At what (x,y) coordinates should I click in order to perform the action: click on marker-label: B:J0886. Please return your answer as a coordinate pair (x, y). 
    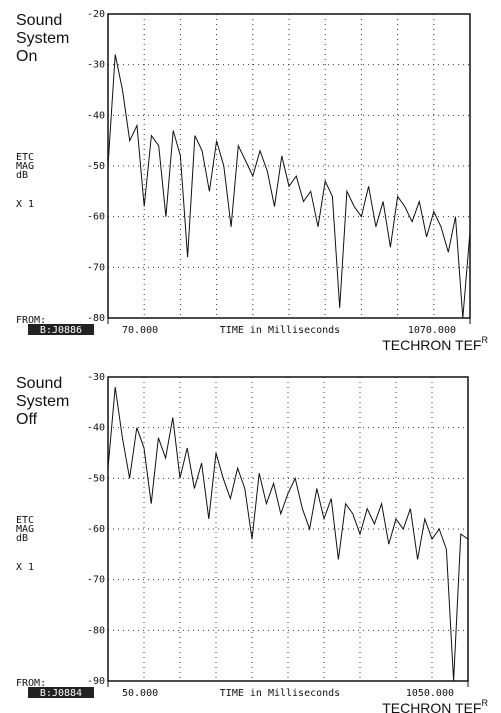
    Looking at the image, I should click on (61, 330).